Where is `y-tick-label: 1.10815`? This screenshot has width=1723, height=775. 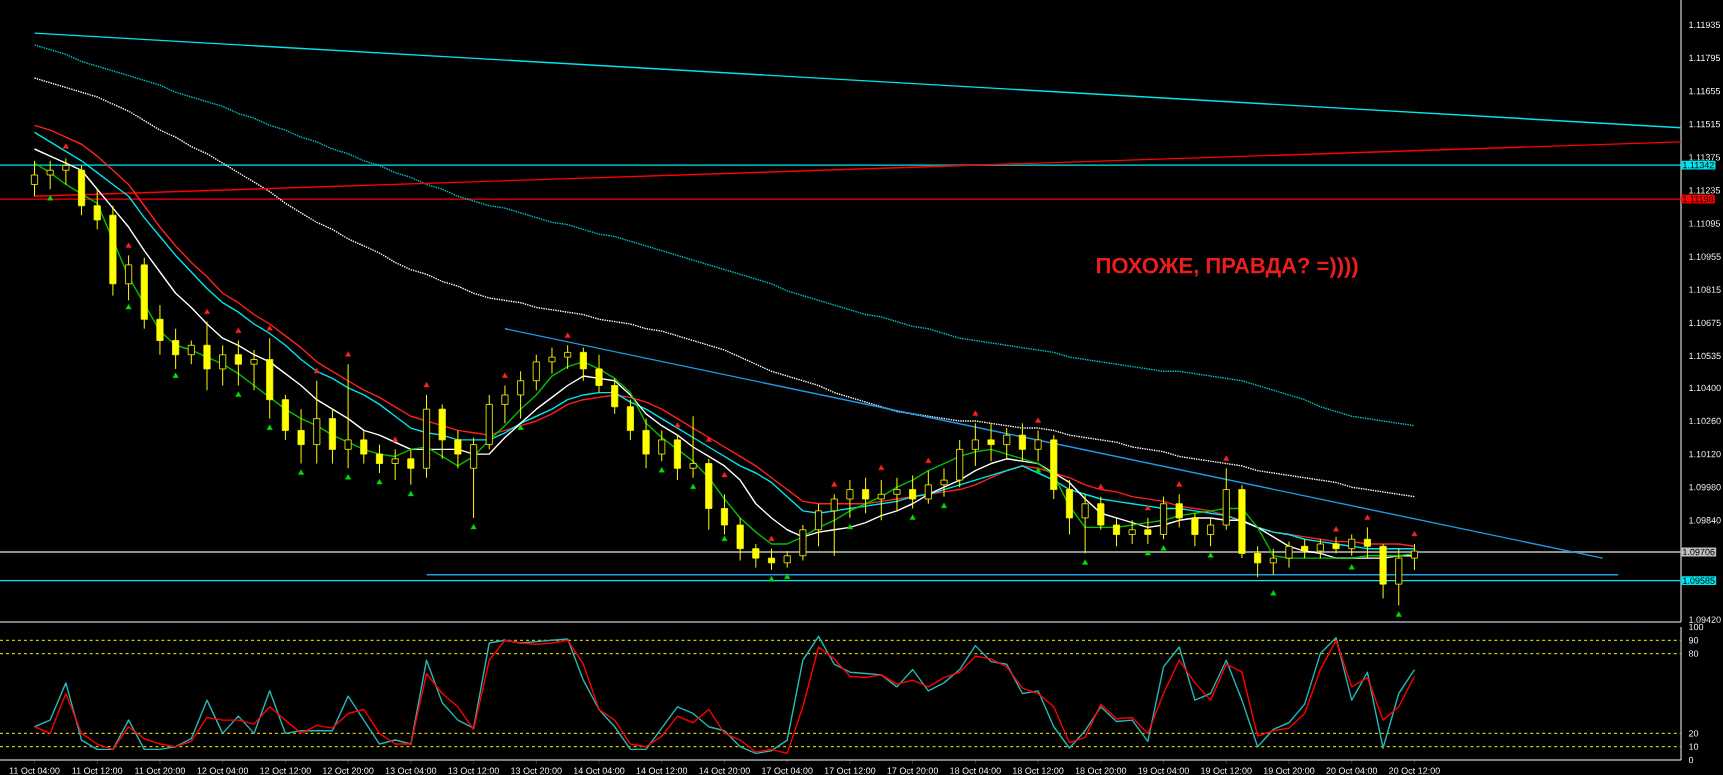 y-tick-label: 1.10815 is located at coordinates (1705, 289).